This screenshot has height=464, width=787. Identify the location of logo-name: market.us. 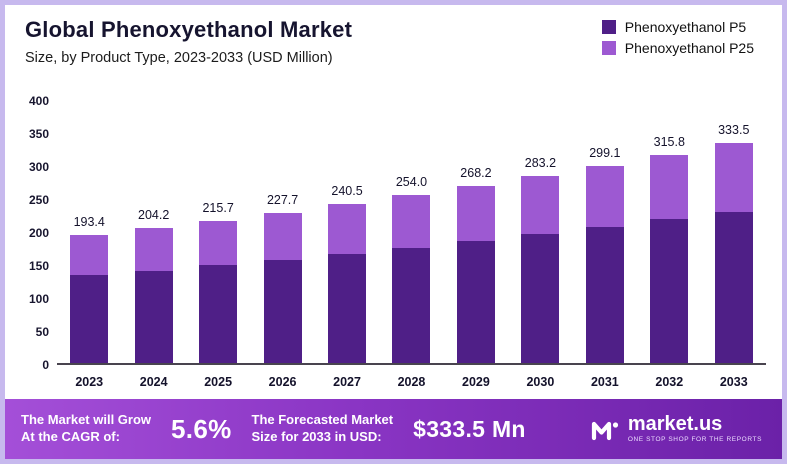
(675, 424).